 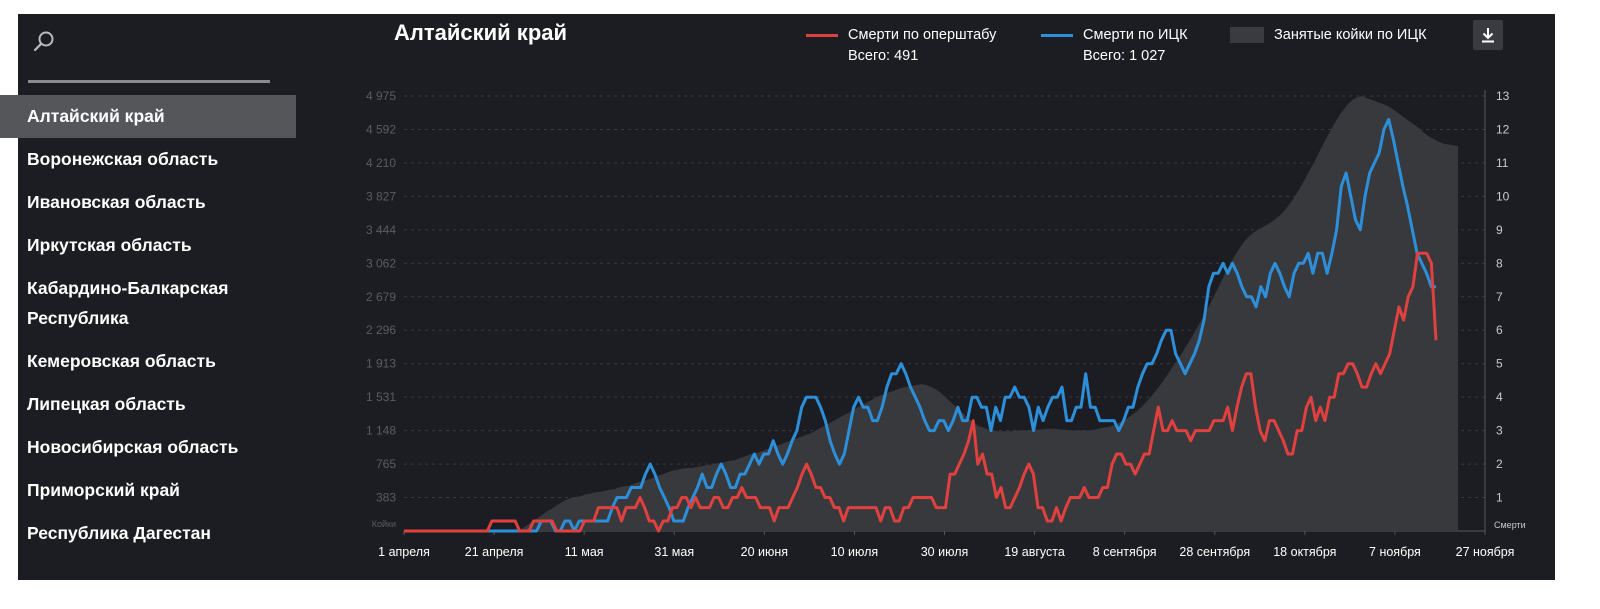 I want to click on sidebar-item-primorsky: Приморский край, so click(x=103, y=490).